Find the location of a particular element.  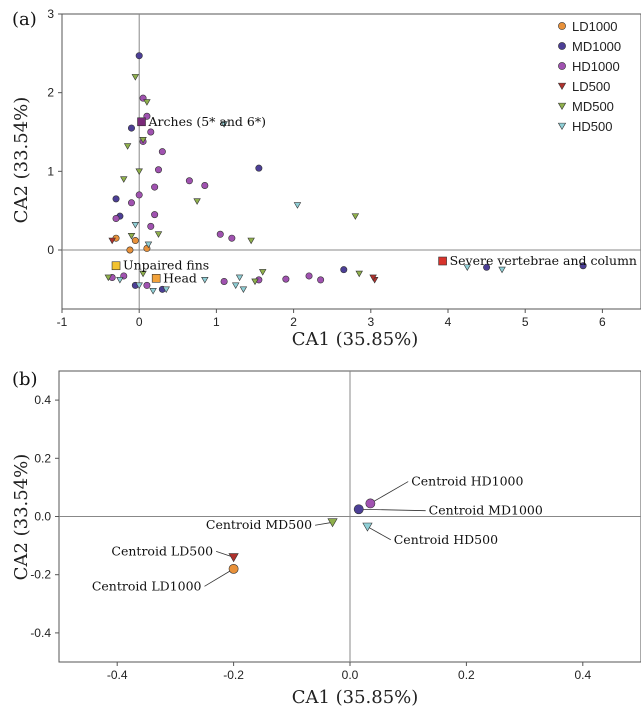

panel-b-y-ticks: -0.4 -0.2 0.0 0.2 0.4 is located at coordinates (44, 516).